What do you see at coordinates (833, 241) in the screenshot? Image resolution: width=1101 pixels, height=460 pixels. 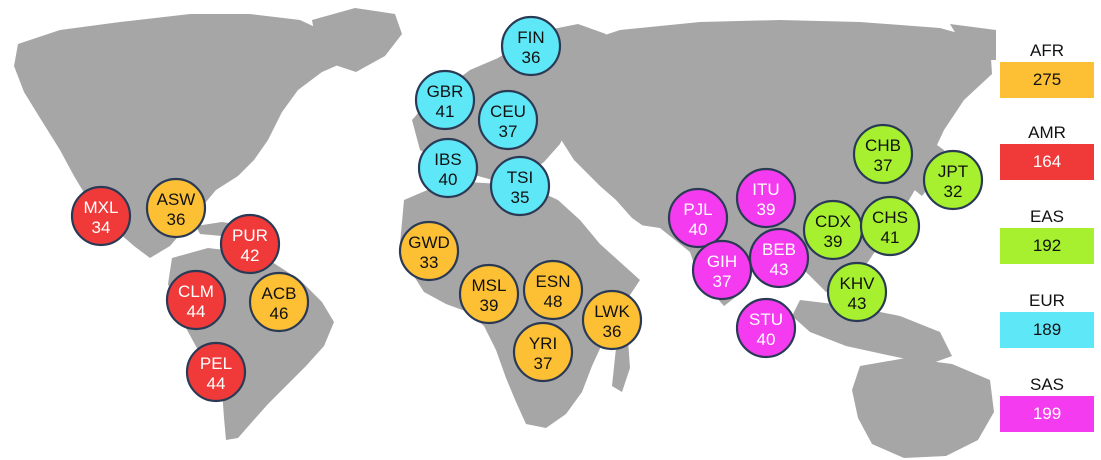 I see `population-count-cdx: 39` at bounding box center [833, 241].